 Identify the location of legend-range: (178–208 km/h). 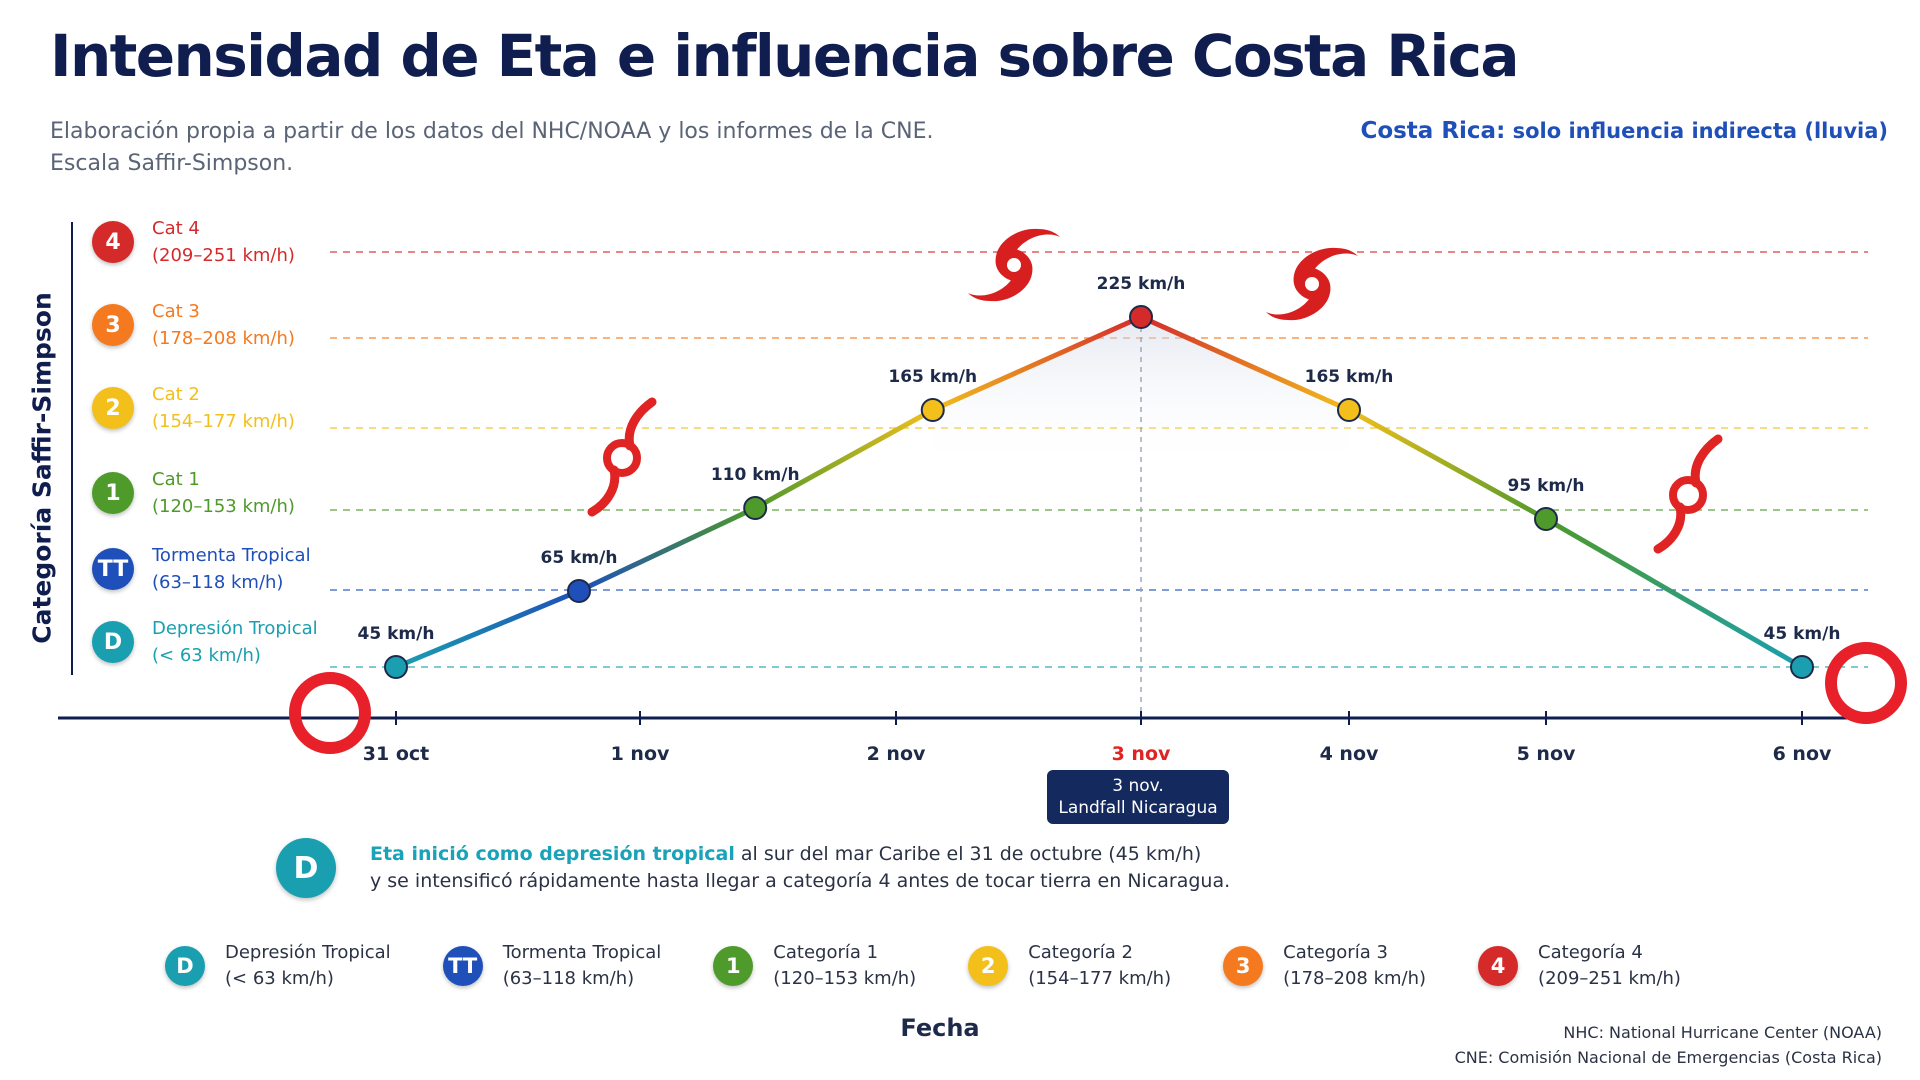
(1355, 978).